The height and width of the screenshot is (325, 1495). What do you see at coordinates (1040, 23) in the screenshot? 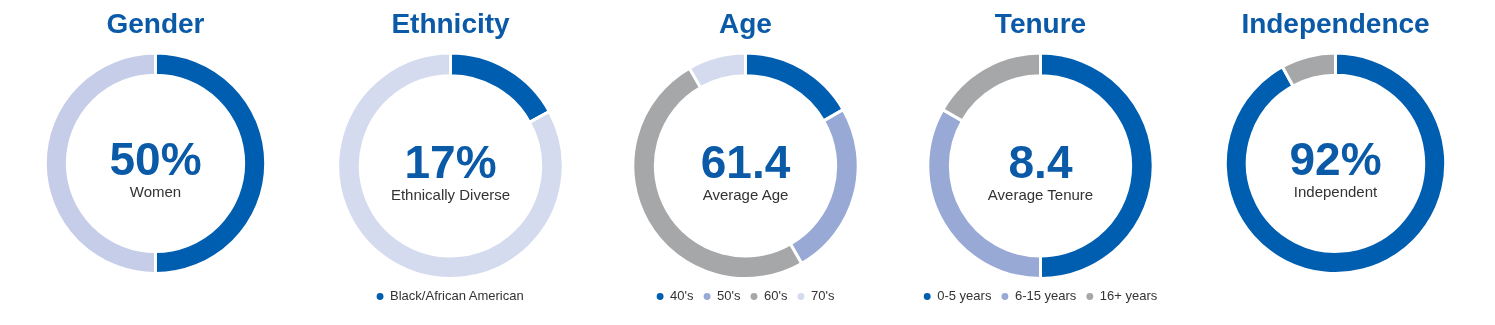
I see `chart-title: Tenure` at bounding box center [1040, 23].